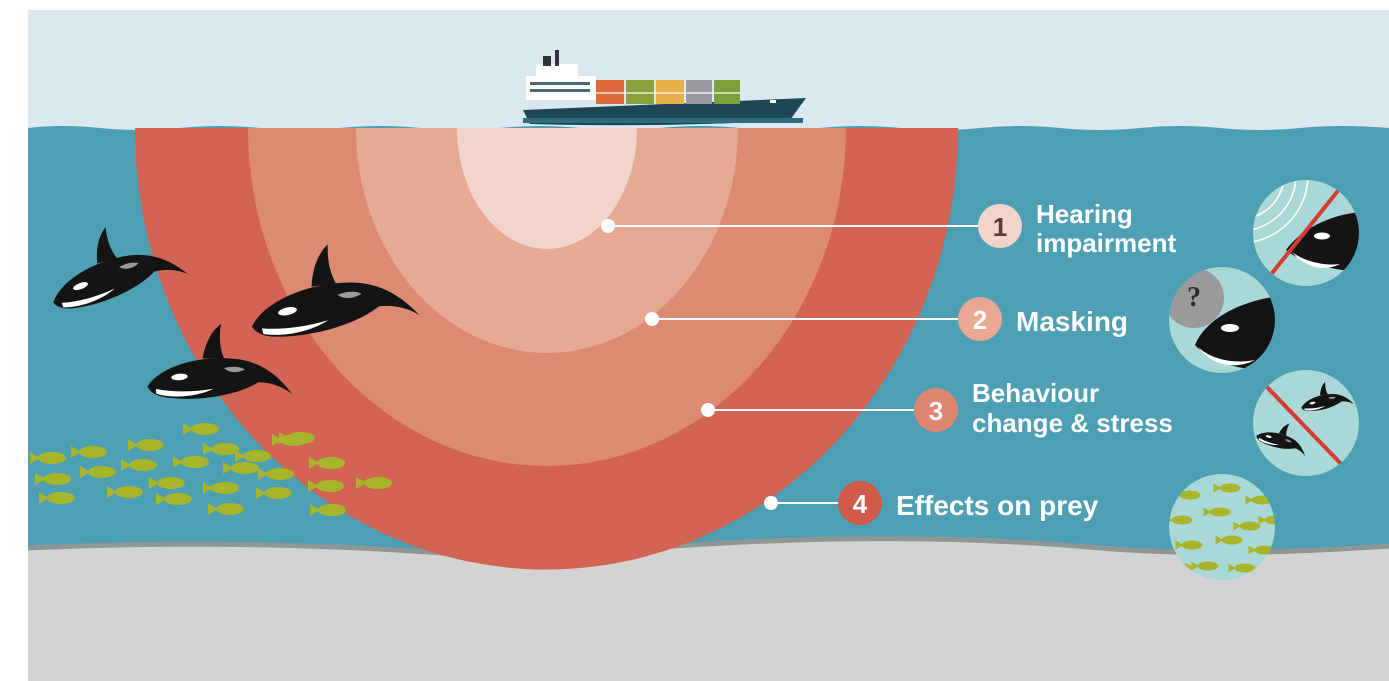  Describe the element at coordinates (547, 188) in the screenshot. I see `zone-1-area` at that location.